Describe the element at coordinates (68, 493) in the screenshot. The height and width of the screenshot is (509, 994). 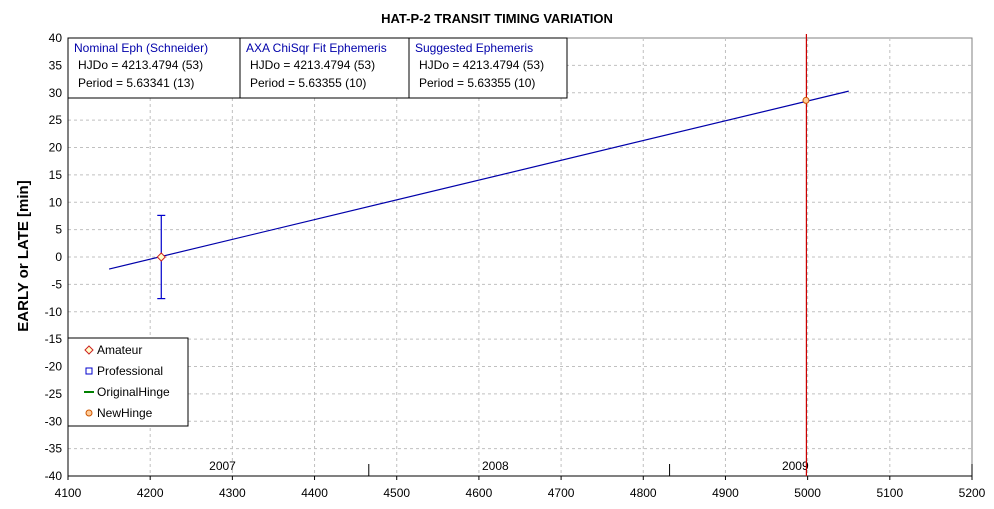
I see `x-tick-label: 4100` at that location.